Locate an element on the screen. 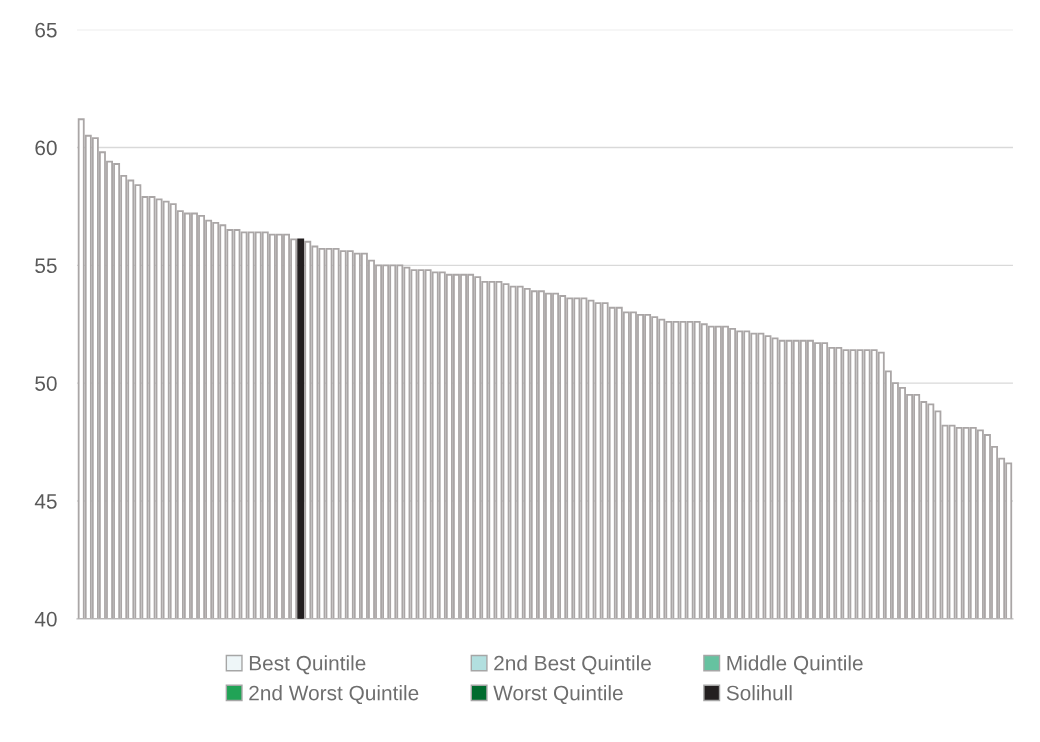 The height and width of the screenshot is (742, 1040). y-tick-label: 50 is located at coordinates (46, 383).